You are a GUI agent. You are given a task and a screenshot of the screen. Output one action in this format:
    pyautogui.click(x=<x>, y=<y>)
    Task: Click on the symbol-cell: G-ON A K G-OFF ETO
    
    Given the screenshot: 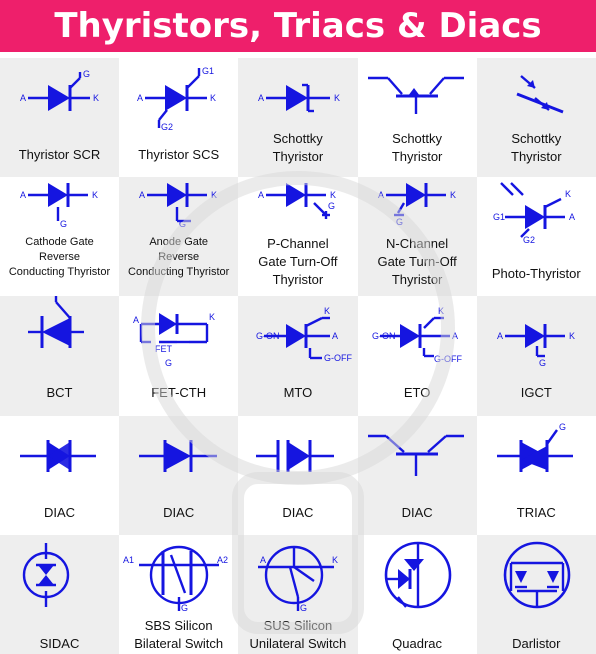 What is the action you would take?
    pyautogui.click(x=417, y=356)
    